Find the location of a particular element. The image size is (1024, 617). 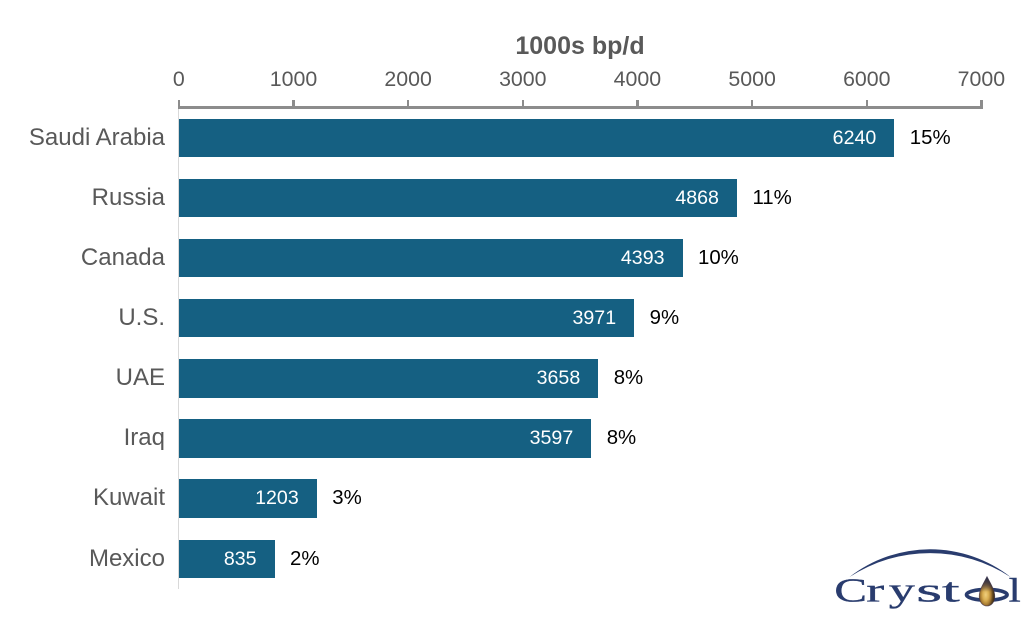

svg-text: s is located at coordinates (929, 590).